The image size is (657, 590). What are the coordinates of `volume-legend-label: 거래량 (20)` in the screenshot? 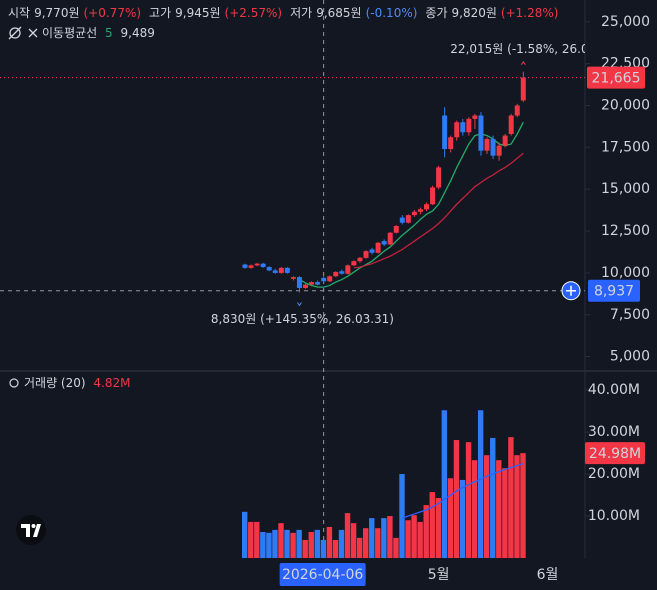 It's located at (55, 383).